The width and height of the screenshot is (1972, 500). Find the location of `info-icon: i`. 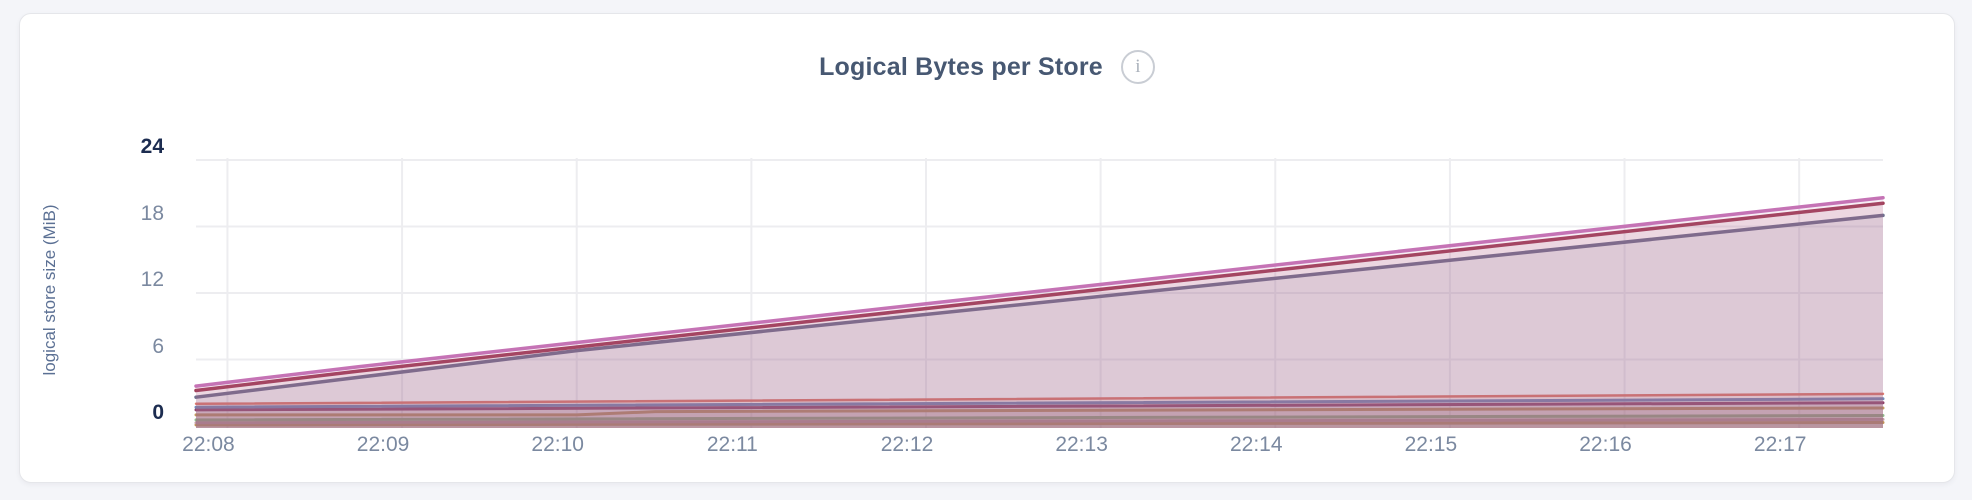

info-icon: i is located at coordinates (1137, 67).